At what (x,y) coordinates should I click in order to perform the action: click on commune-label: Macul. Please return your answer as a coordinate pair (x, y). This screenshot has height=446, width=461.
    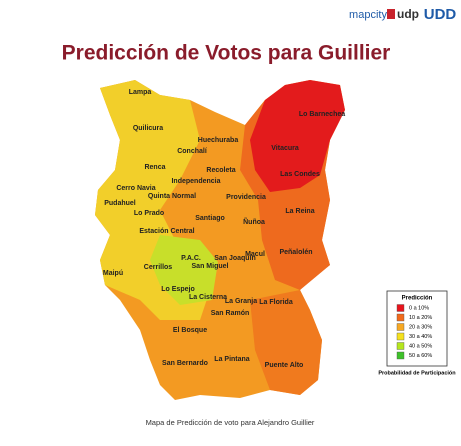
    Looking at the image, I should click on (255, 254).